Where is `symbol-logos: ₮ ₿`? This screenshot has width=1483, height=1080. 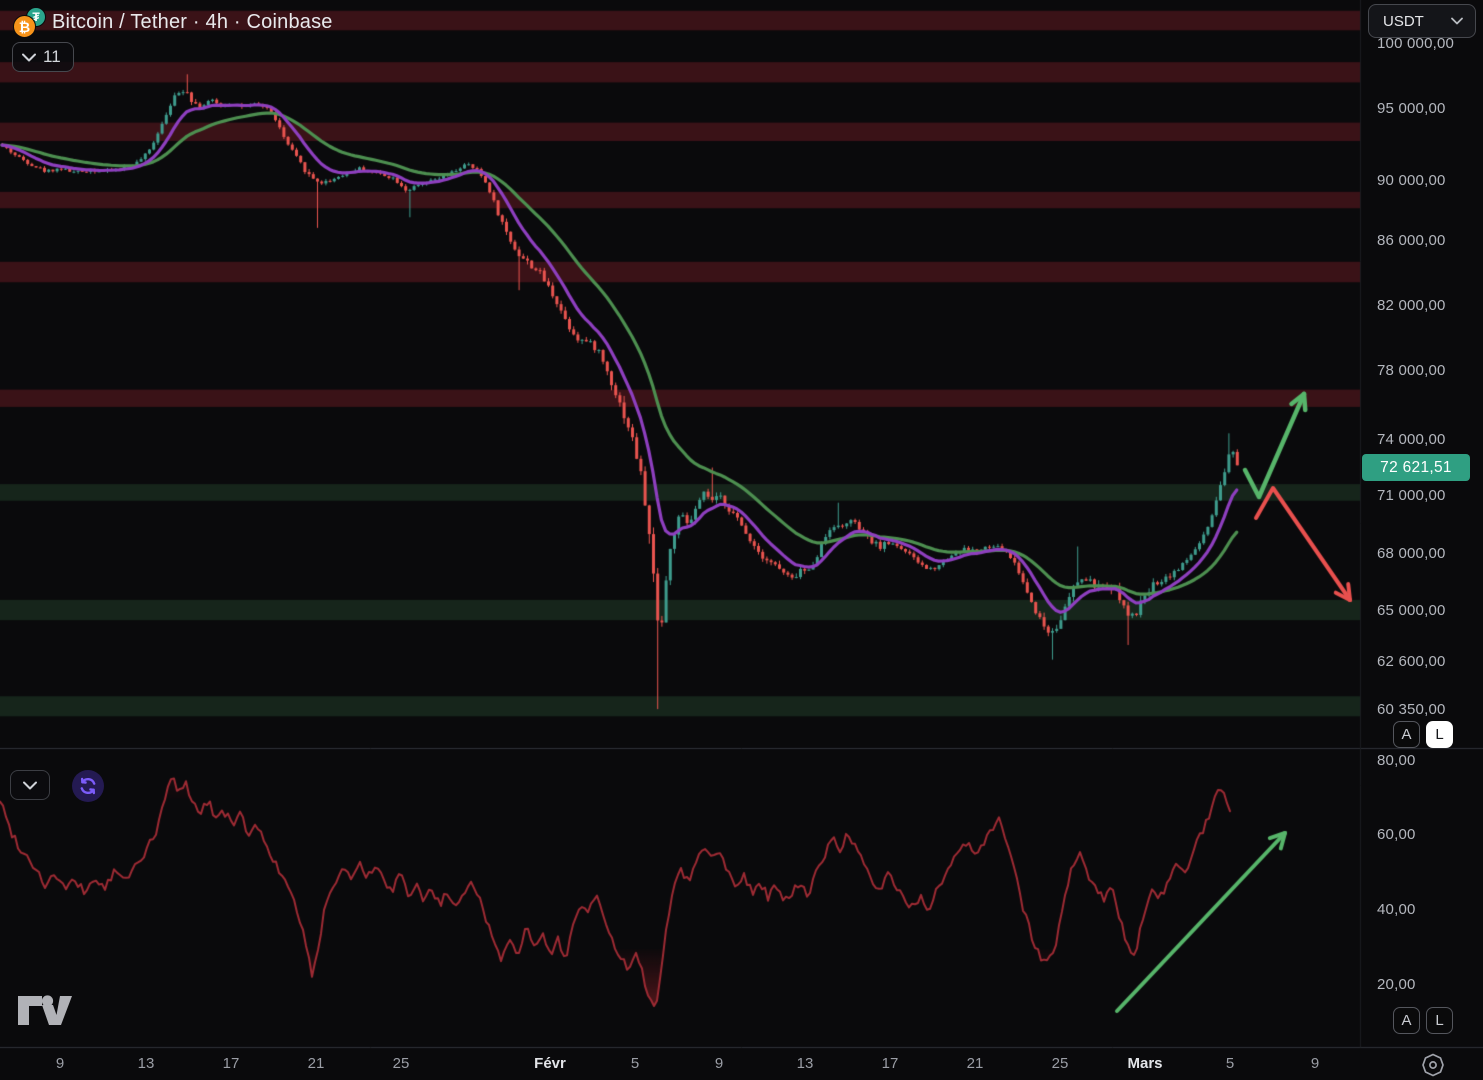
symbol-logos: ₮ ₿ is located at coordinates (27, 22).